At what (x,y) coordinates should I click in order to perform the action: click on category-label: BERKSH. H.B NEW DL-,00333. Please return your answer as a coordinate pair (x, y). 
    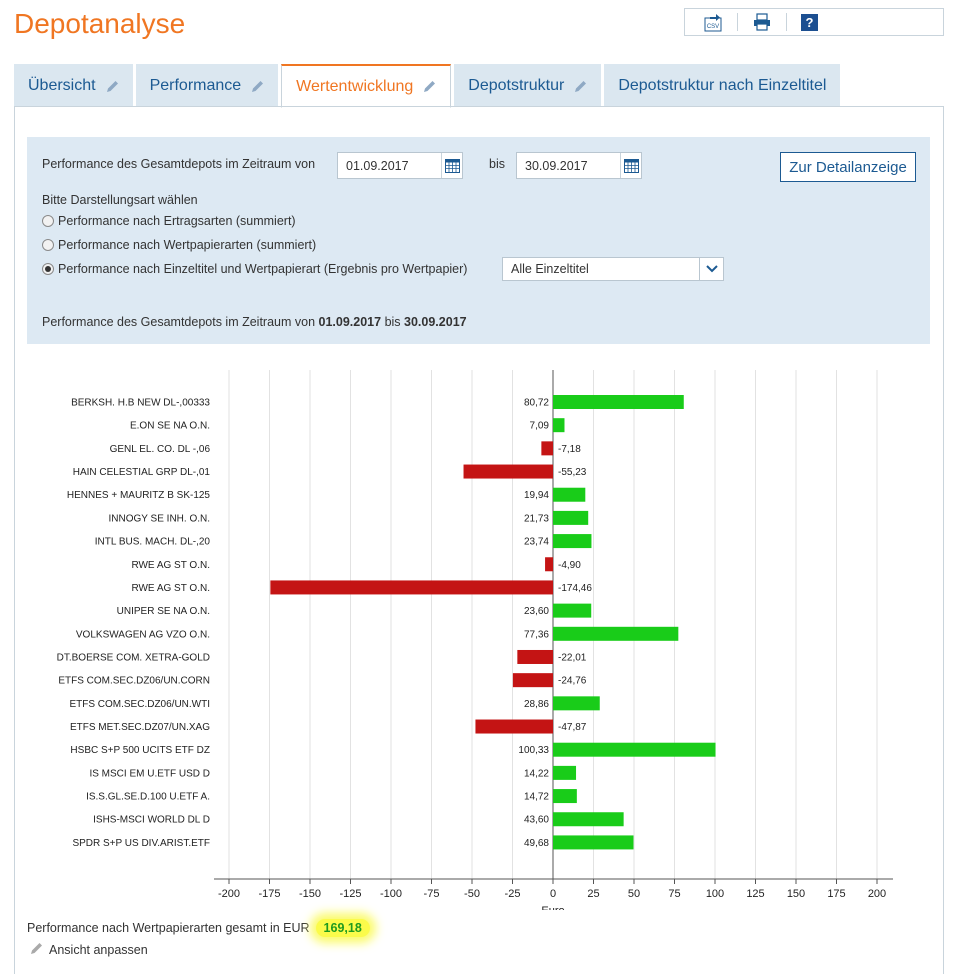
    Looking at the image, I should click on (140, 403).